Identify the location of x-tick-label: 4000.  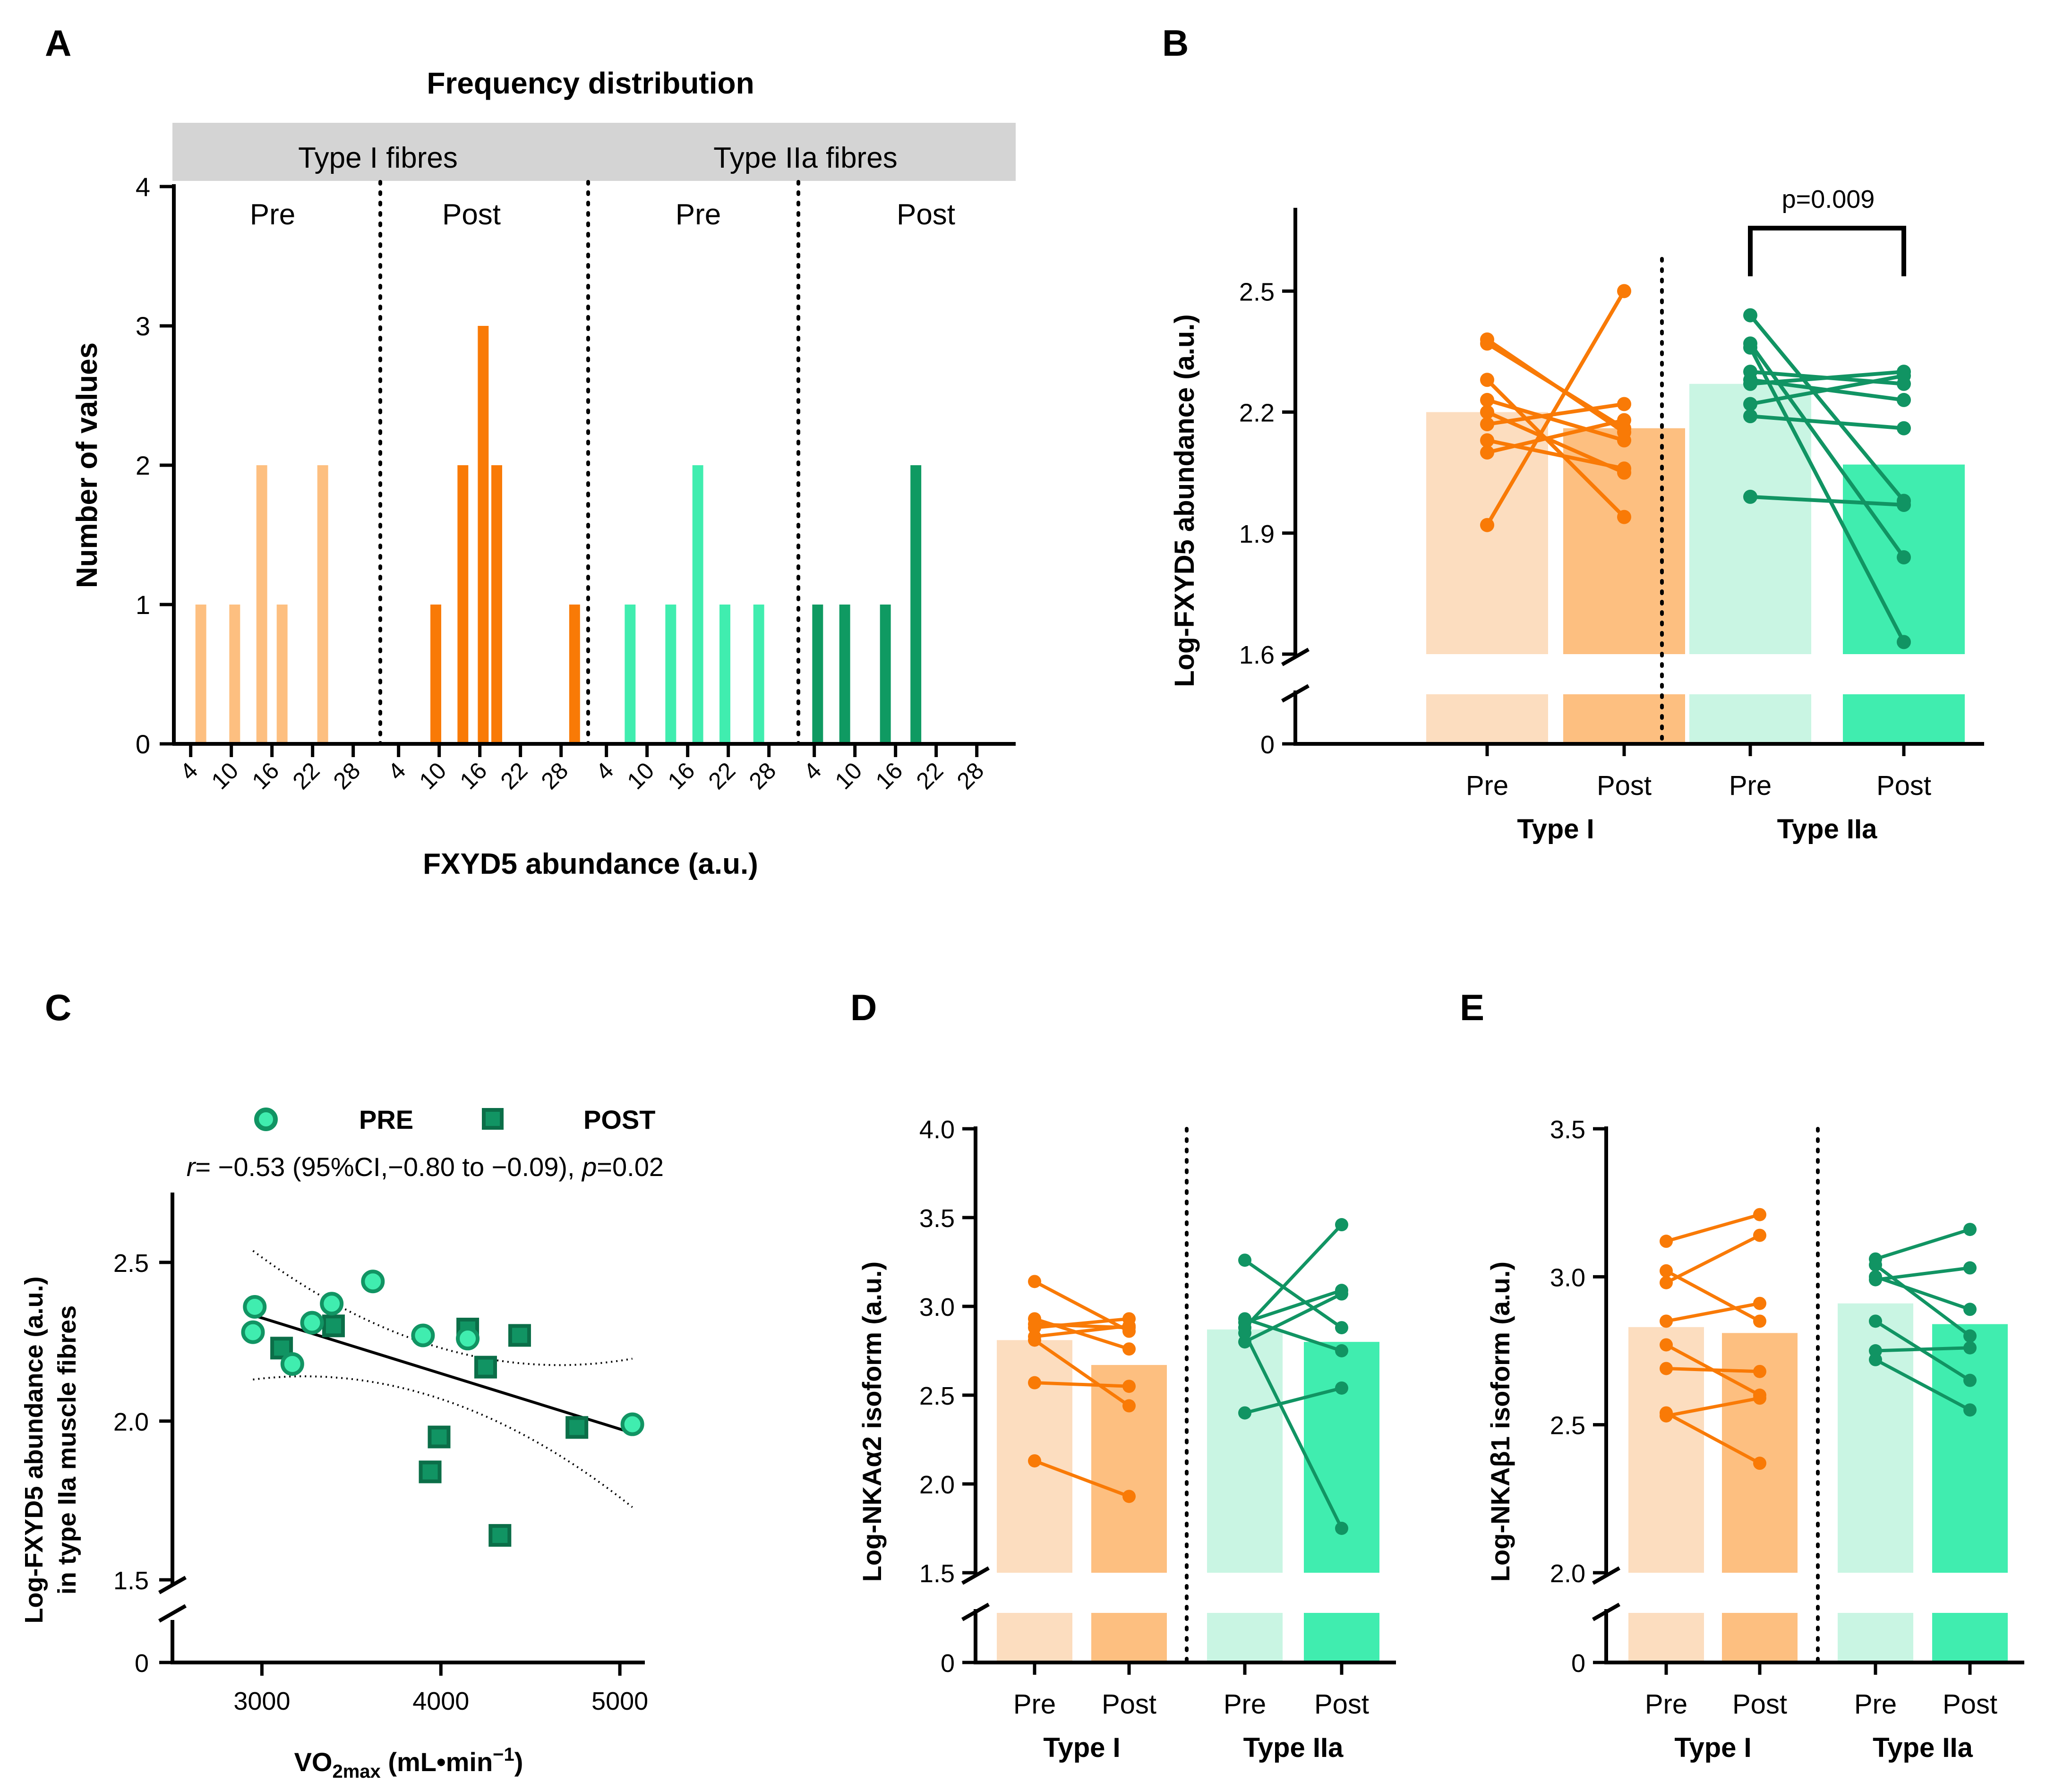
(440, 1701).